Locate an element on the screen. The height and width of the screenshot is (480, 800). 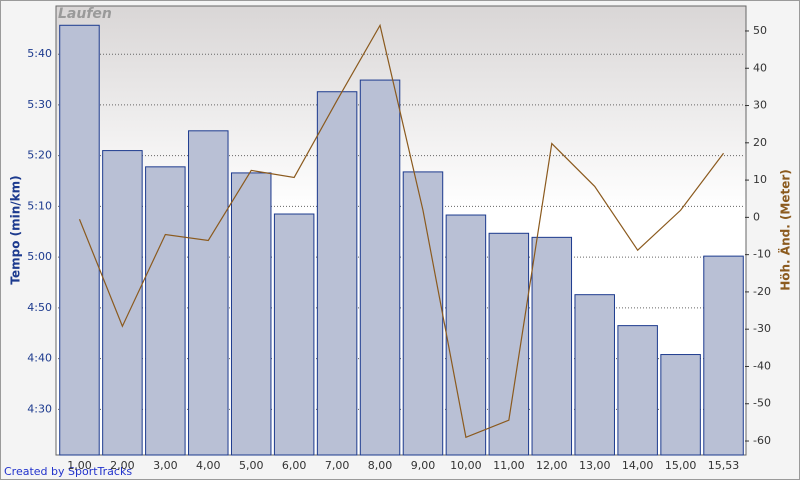
y2-tick-label: -30 is located at coordinates (762, 328).